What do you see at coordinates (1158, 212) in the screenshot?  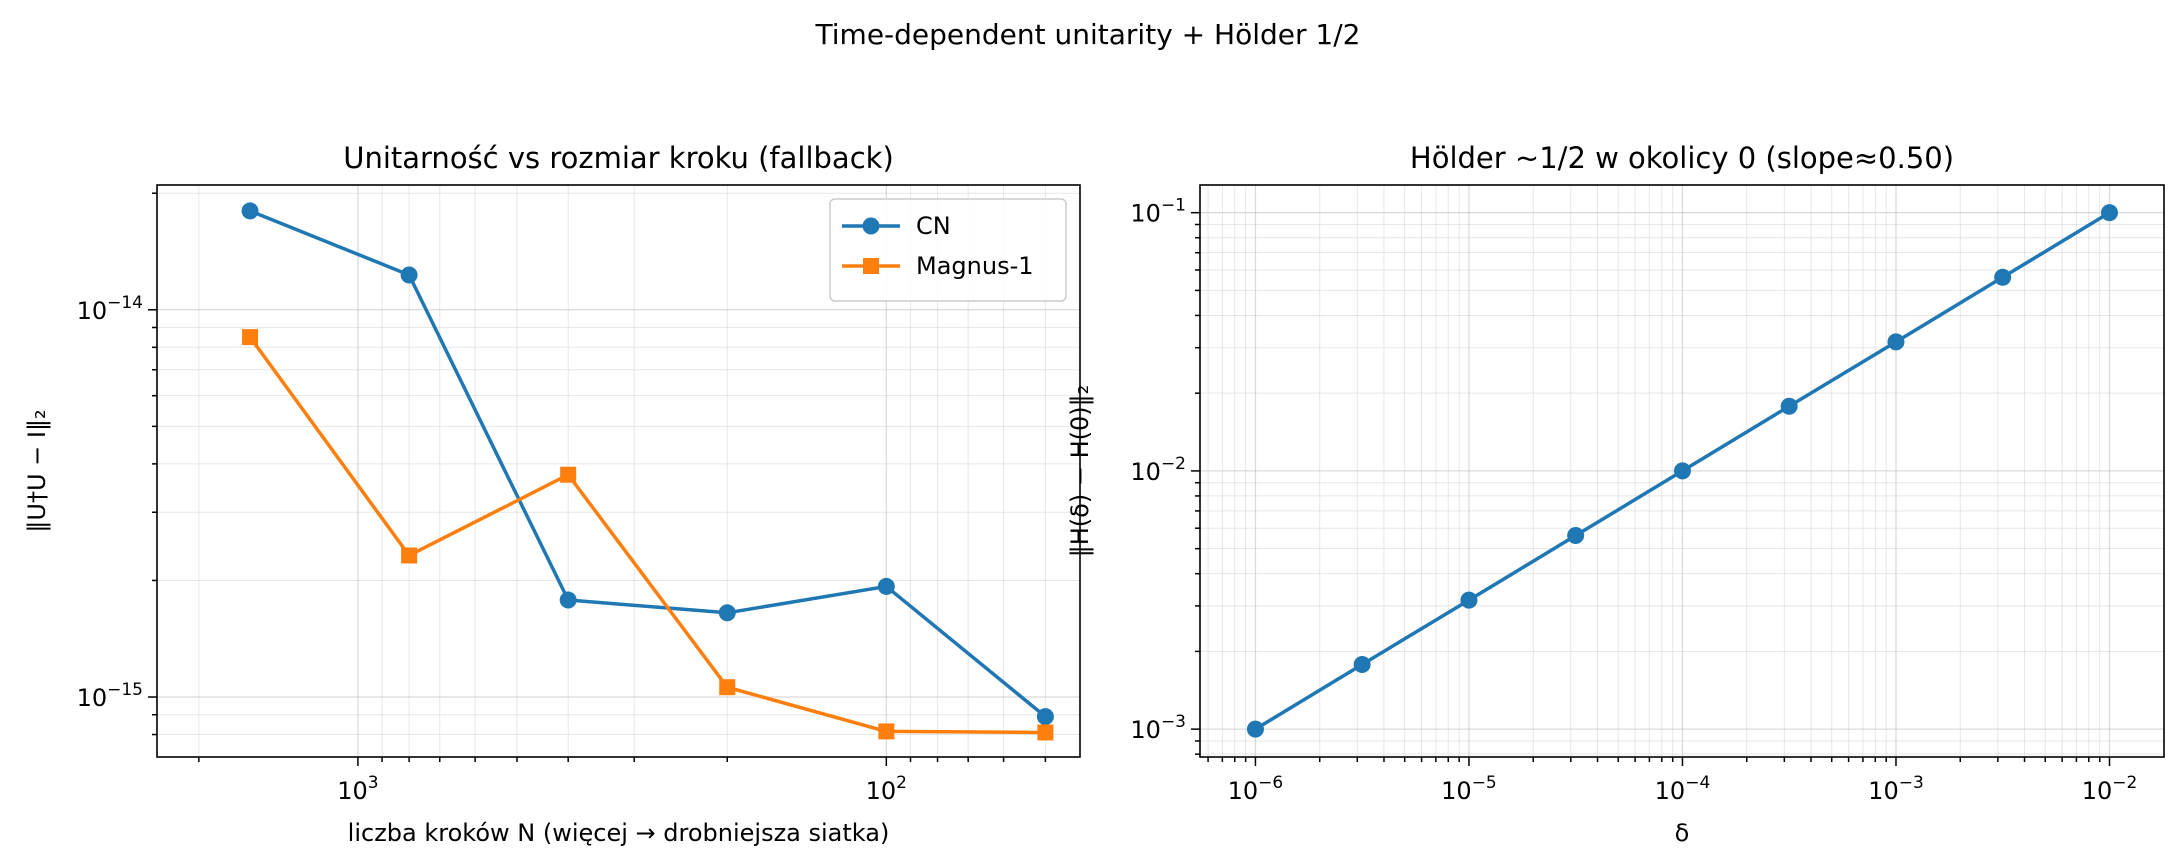 I see `y-tick-label: 10⁻¹` at bounding box center [1158, 212].